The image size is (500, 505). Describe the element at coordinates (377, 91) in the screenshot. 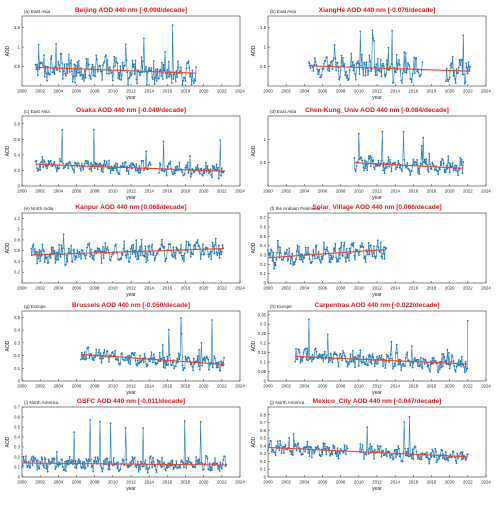

I see `x-tick-label: 2012` at that location.